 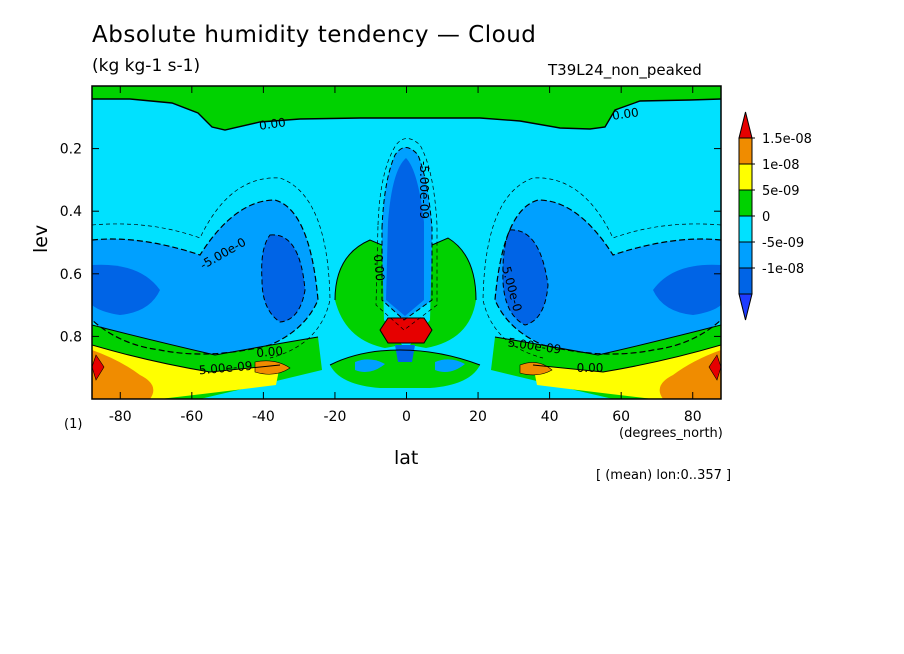 What do you see at coordinates (406, 458) in the screenshot?
I see `x-axis-label: lat` at bounding box center [406, 458].